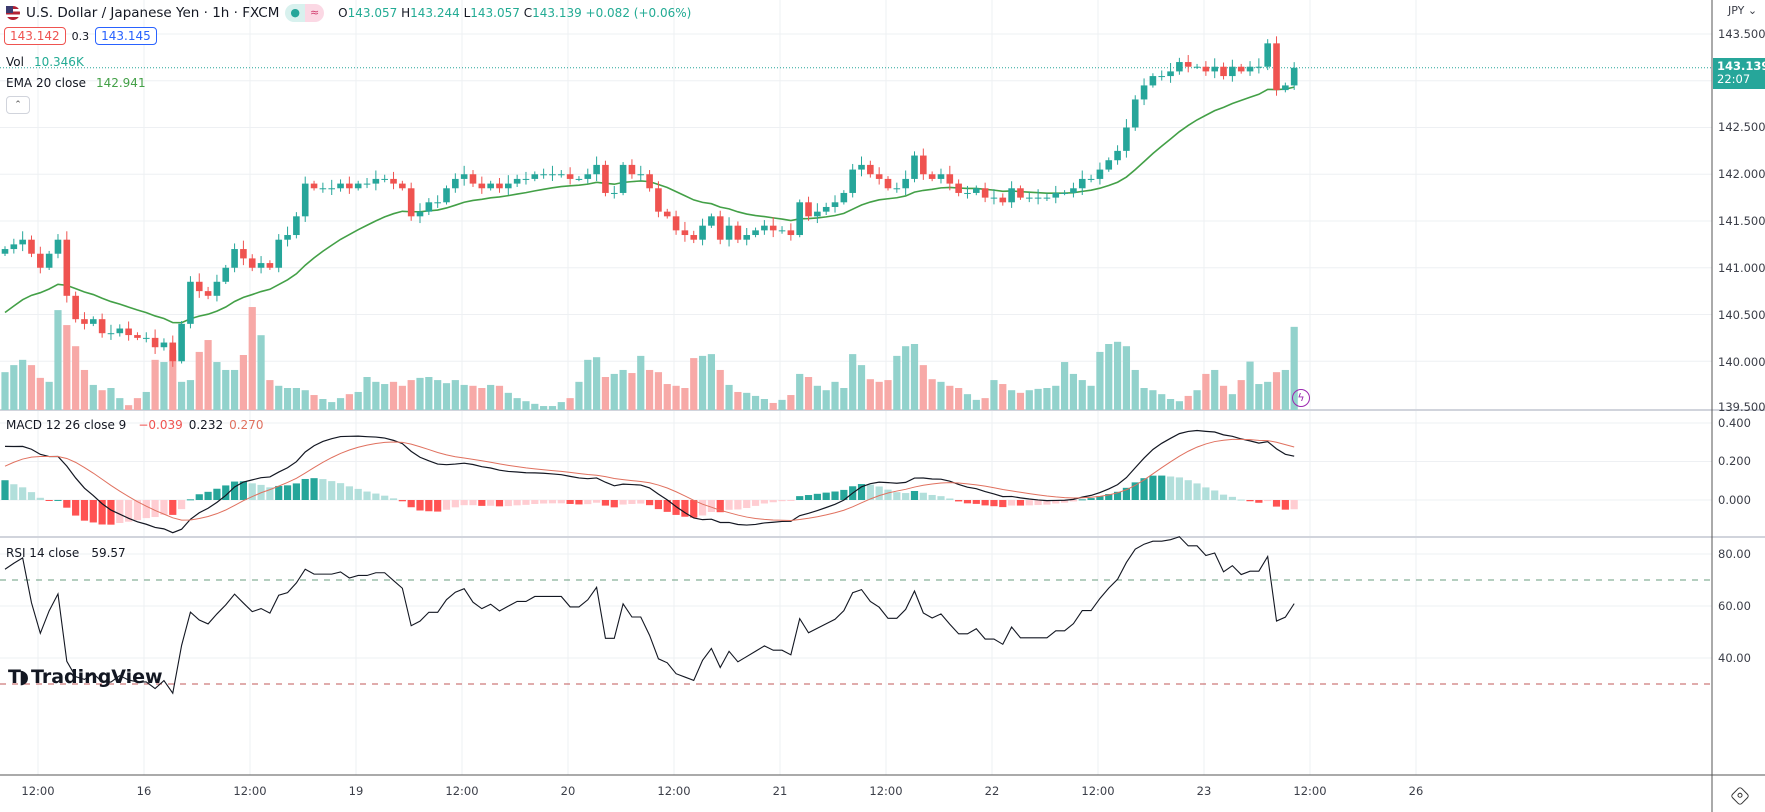 Image resolution: width=1765 pixels, height=812 pixels. Describe the element at coordinates (35, 36) in the screenshot. I see `sell-price-button: 143.142` at that location.